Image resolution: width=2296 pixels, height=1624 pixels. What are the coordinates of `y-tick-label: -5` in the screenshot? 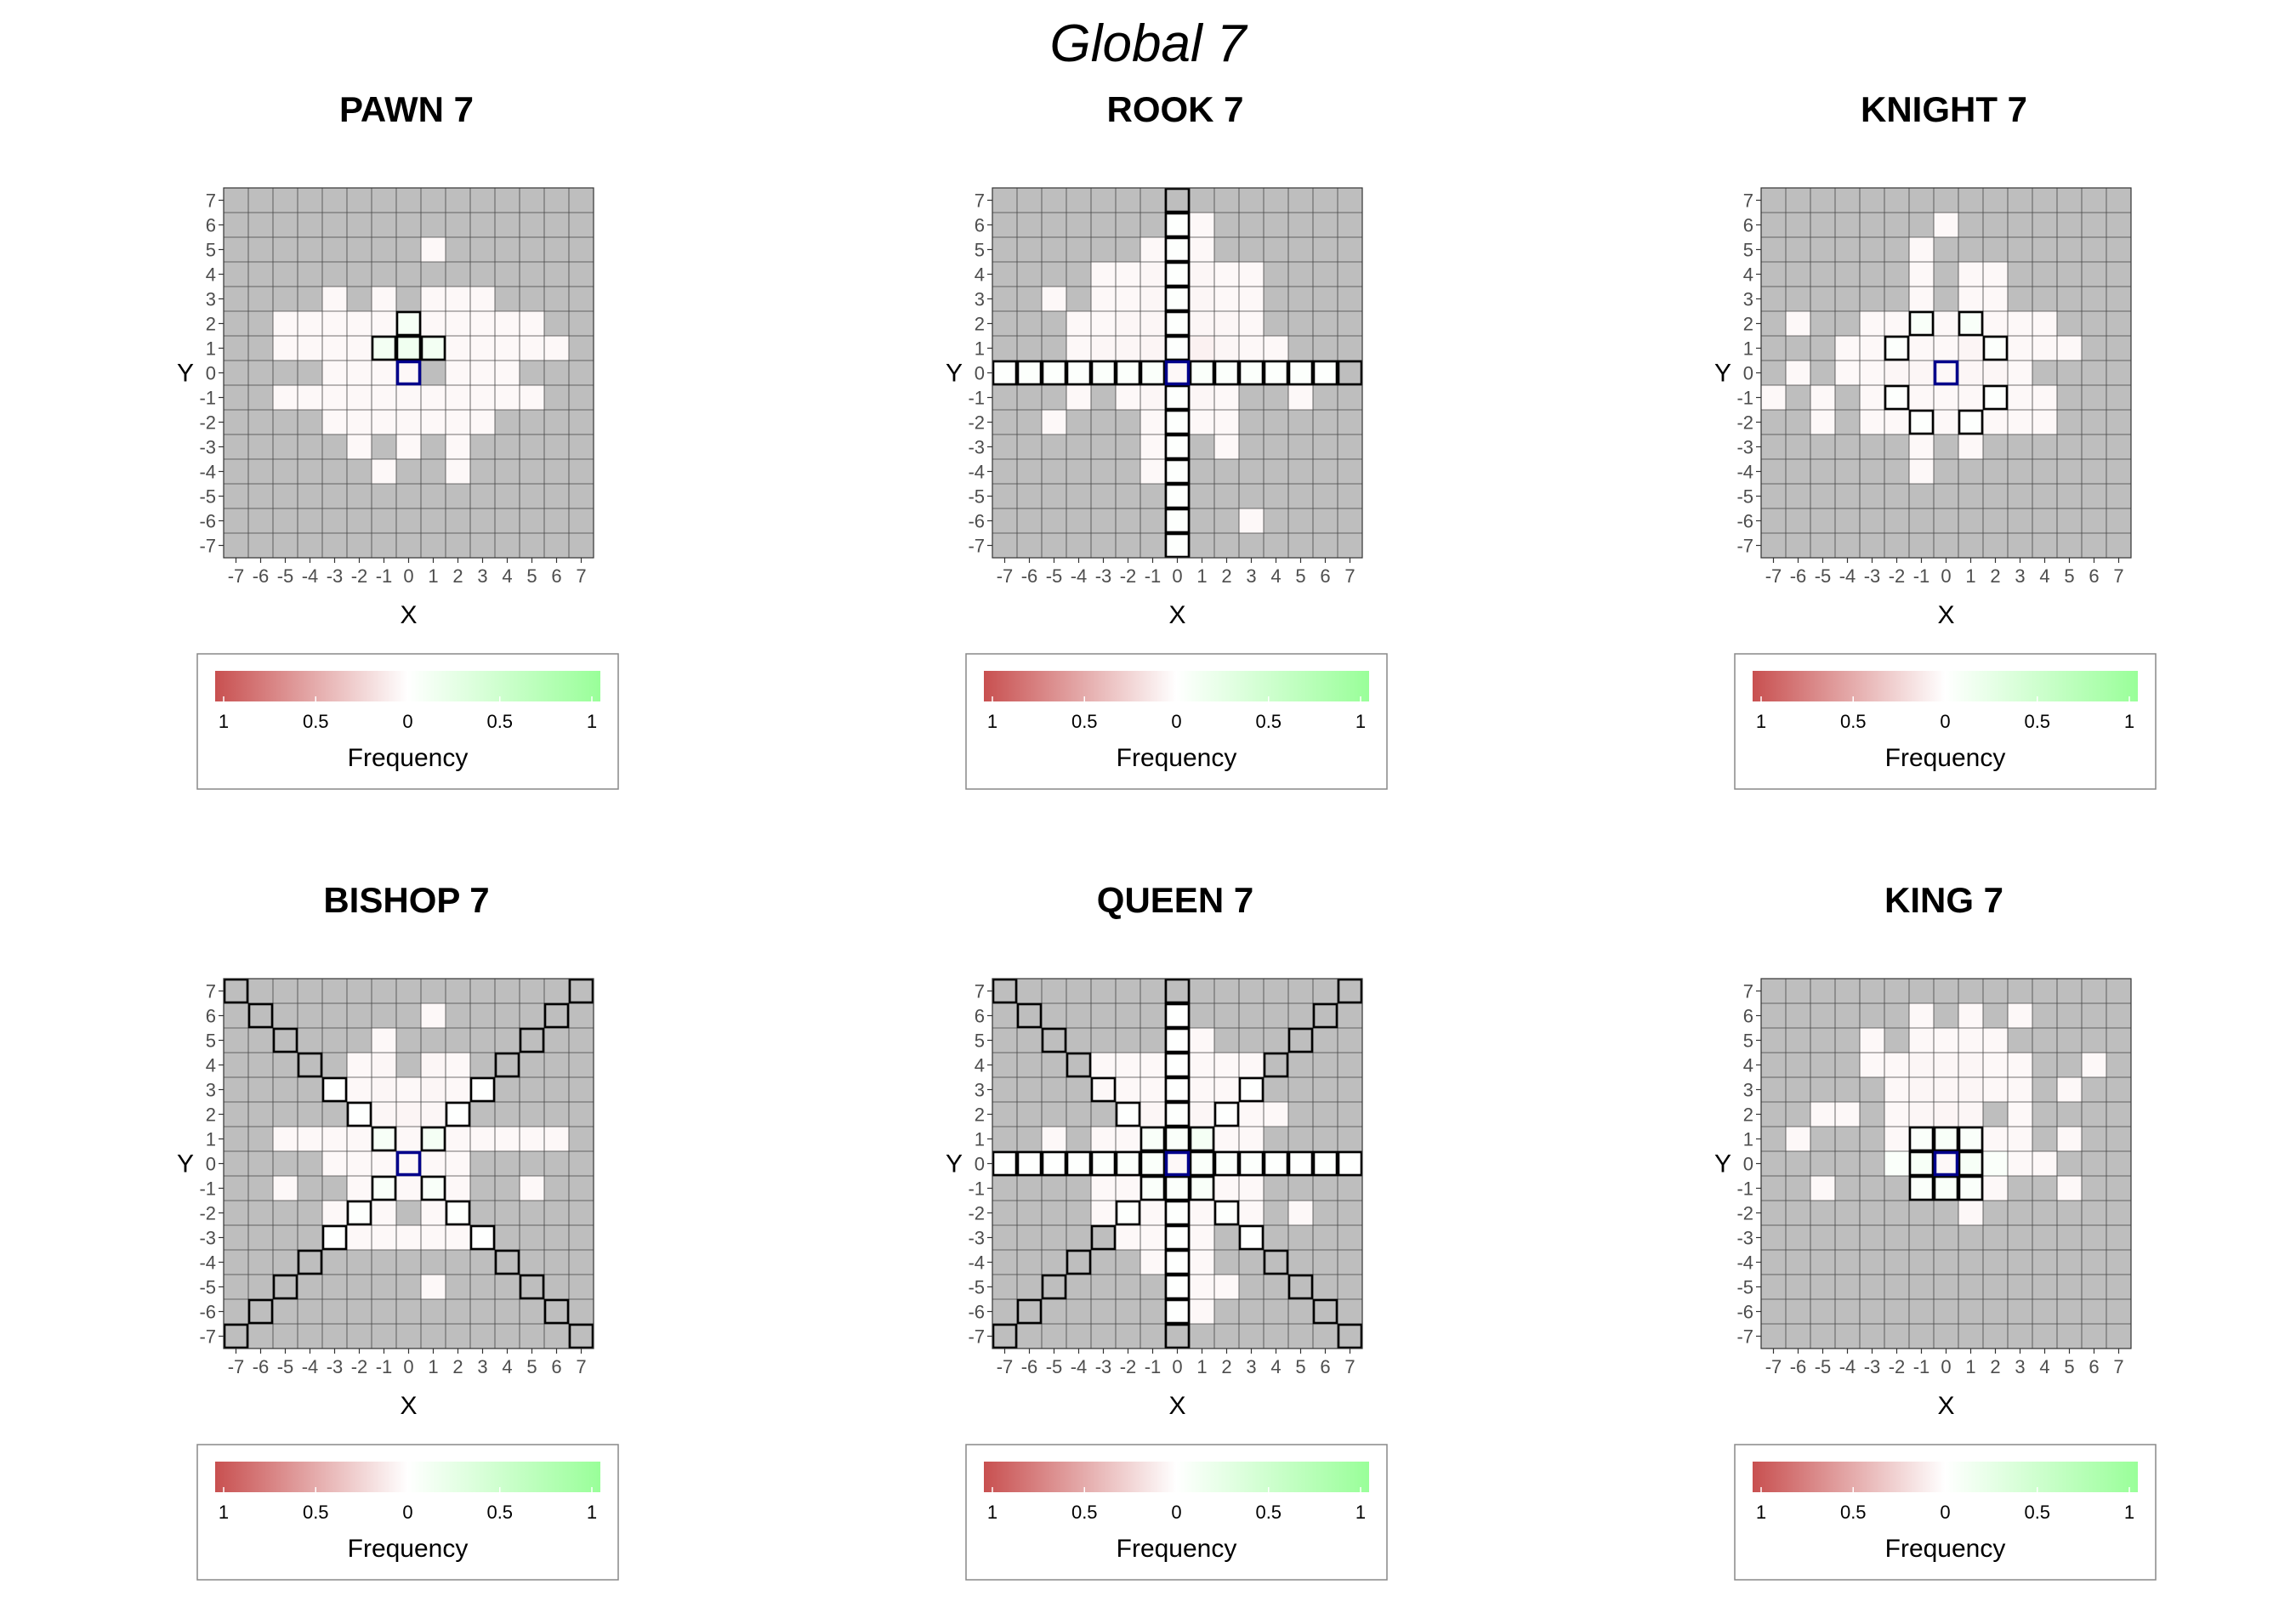 It's located at (207, 1288).